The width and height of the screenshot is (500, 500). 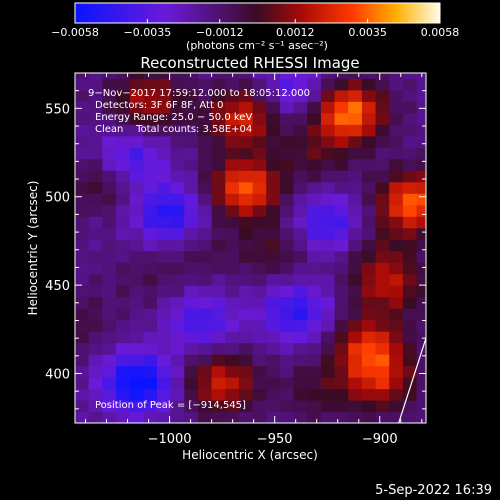 What do you see at coordinates (275, 439) in the screenshot?
I see `x-tick-label: −950` at bounding box center [275, 439].